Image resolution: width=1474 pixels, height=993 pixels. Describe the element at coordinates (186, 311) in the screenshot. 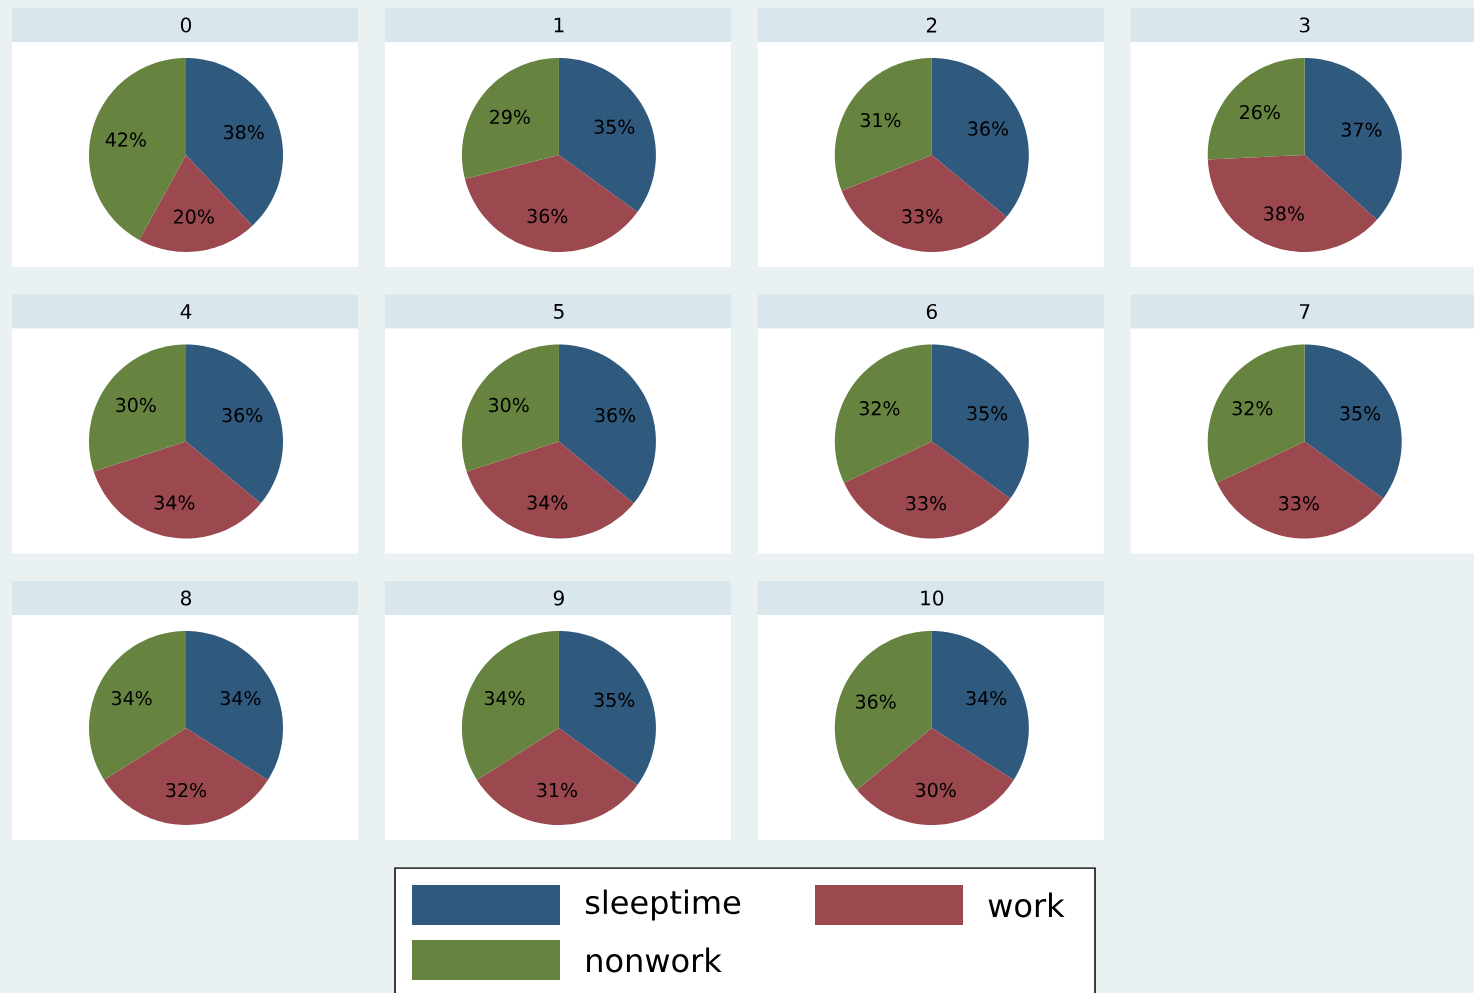

I see `chart-title: 4` at that location.